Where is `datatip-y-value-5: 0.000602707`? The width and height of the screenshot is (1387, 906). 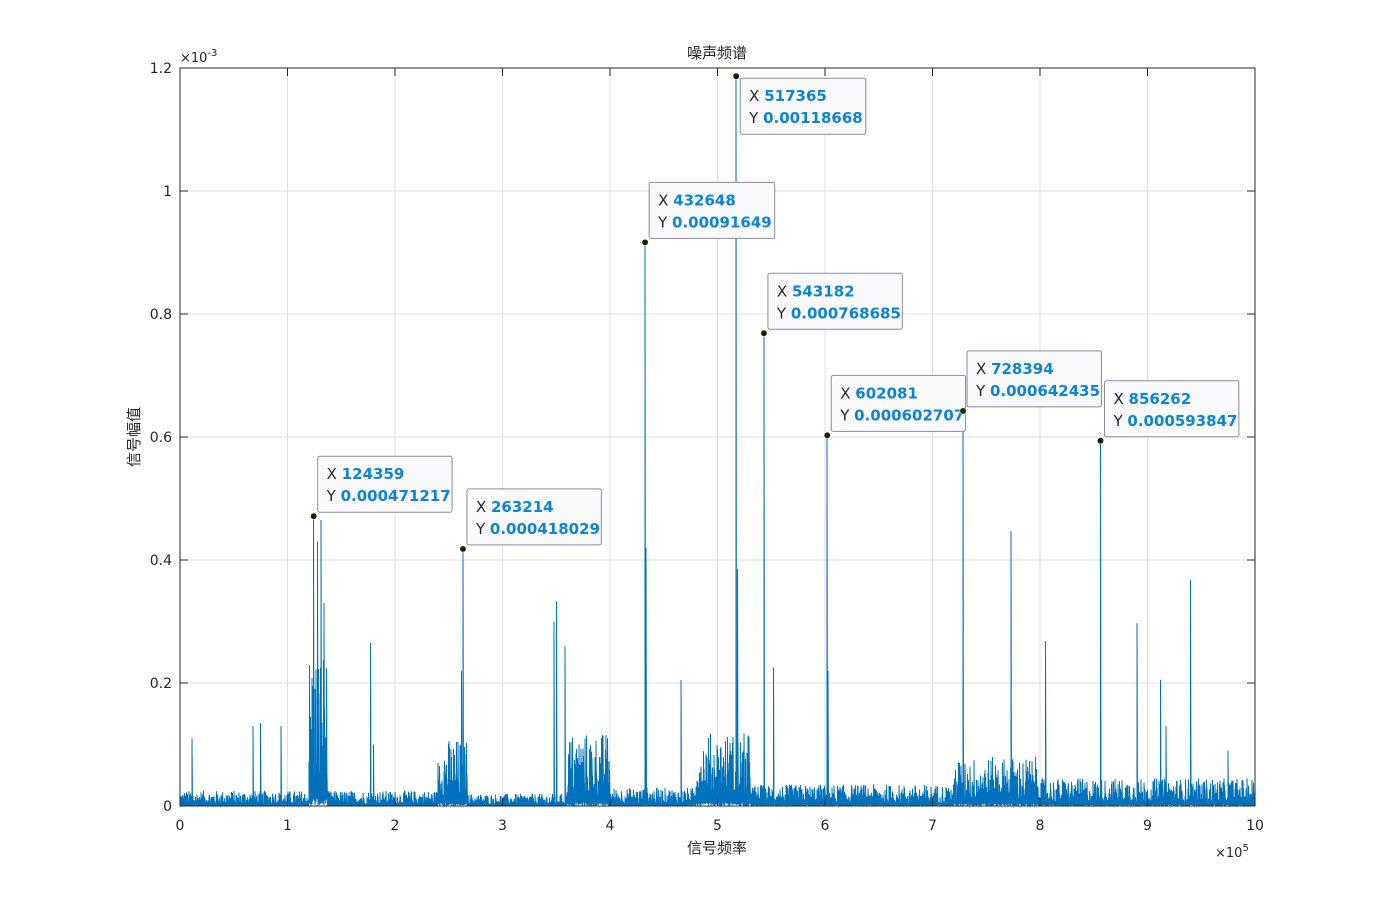 datatip-y-value-5: 0.000602707 is located at coordinates (909, 415).